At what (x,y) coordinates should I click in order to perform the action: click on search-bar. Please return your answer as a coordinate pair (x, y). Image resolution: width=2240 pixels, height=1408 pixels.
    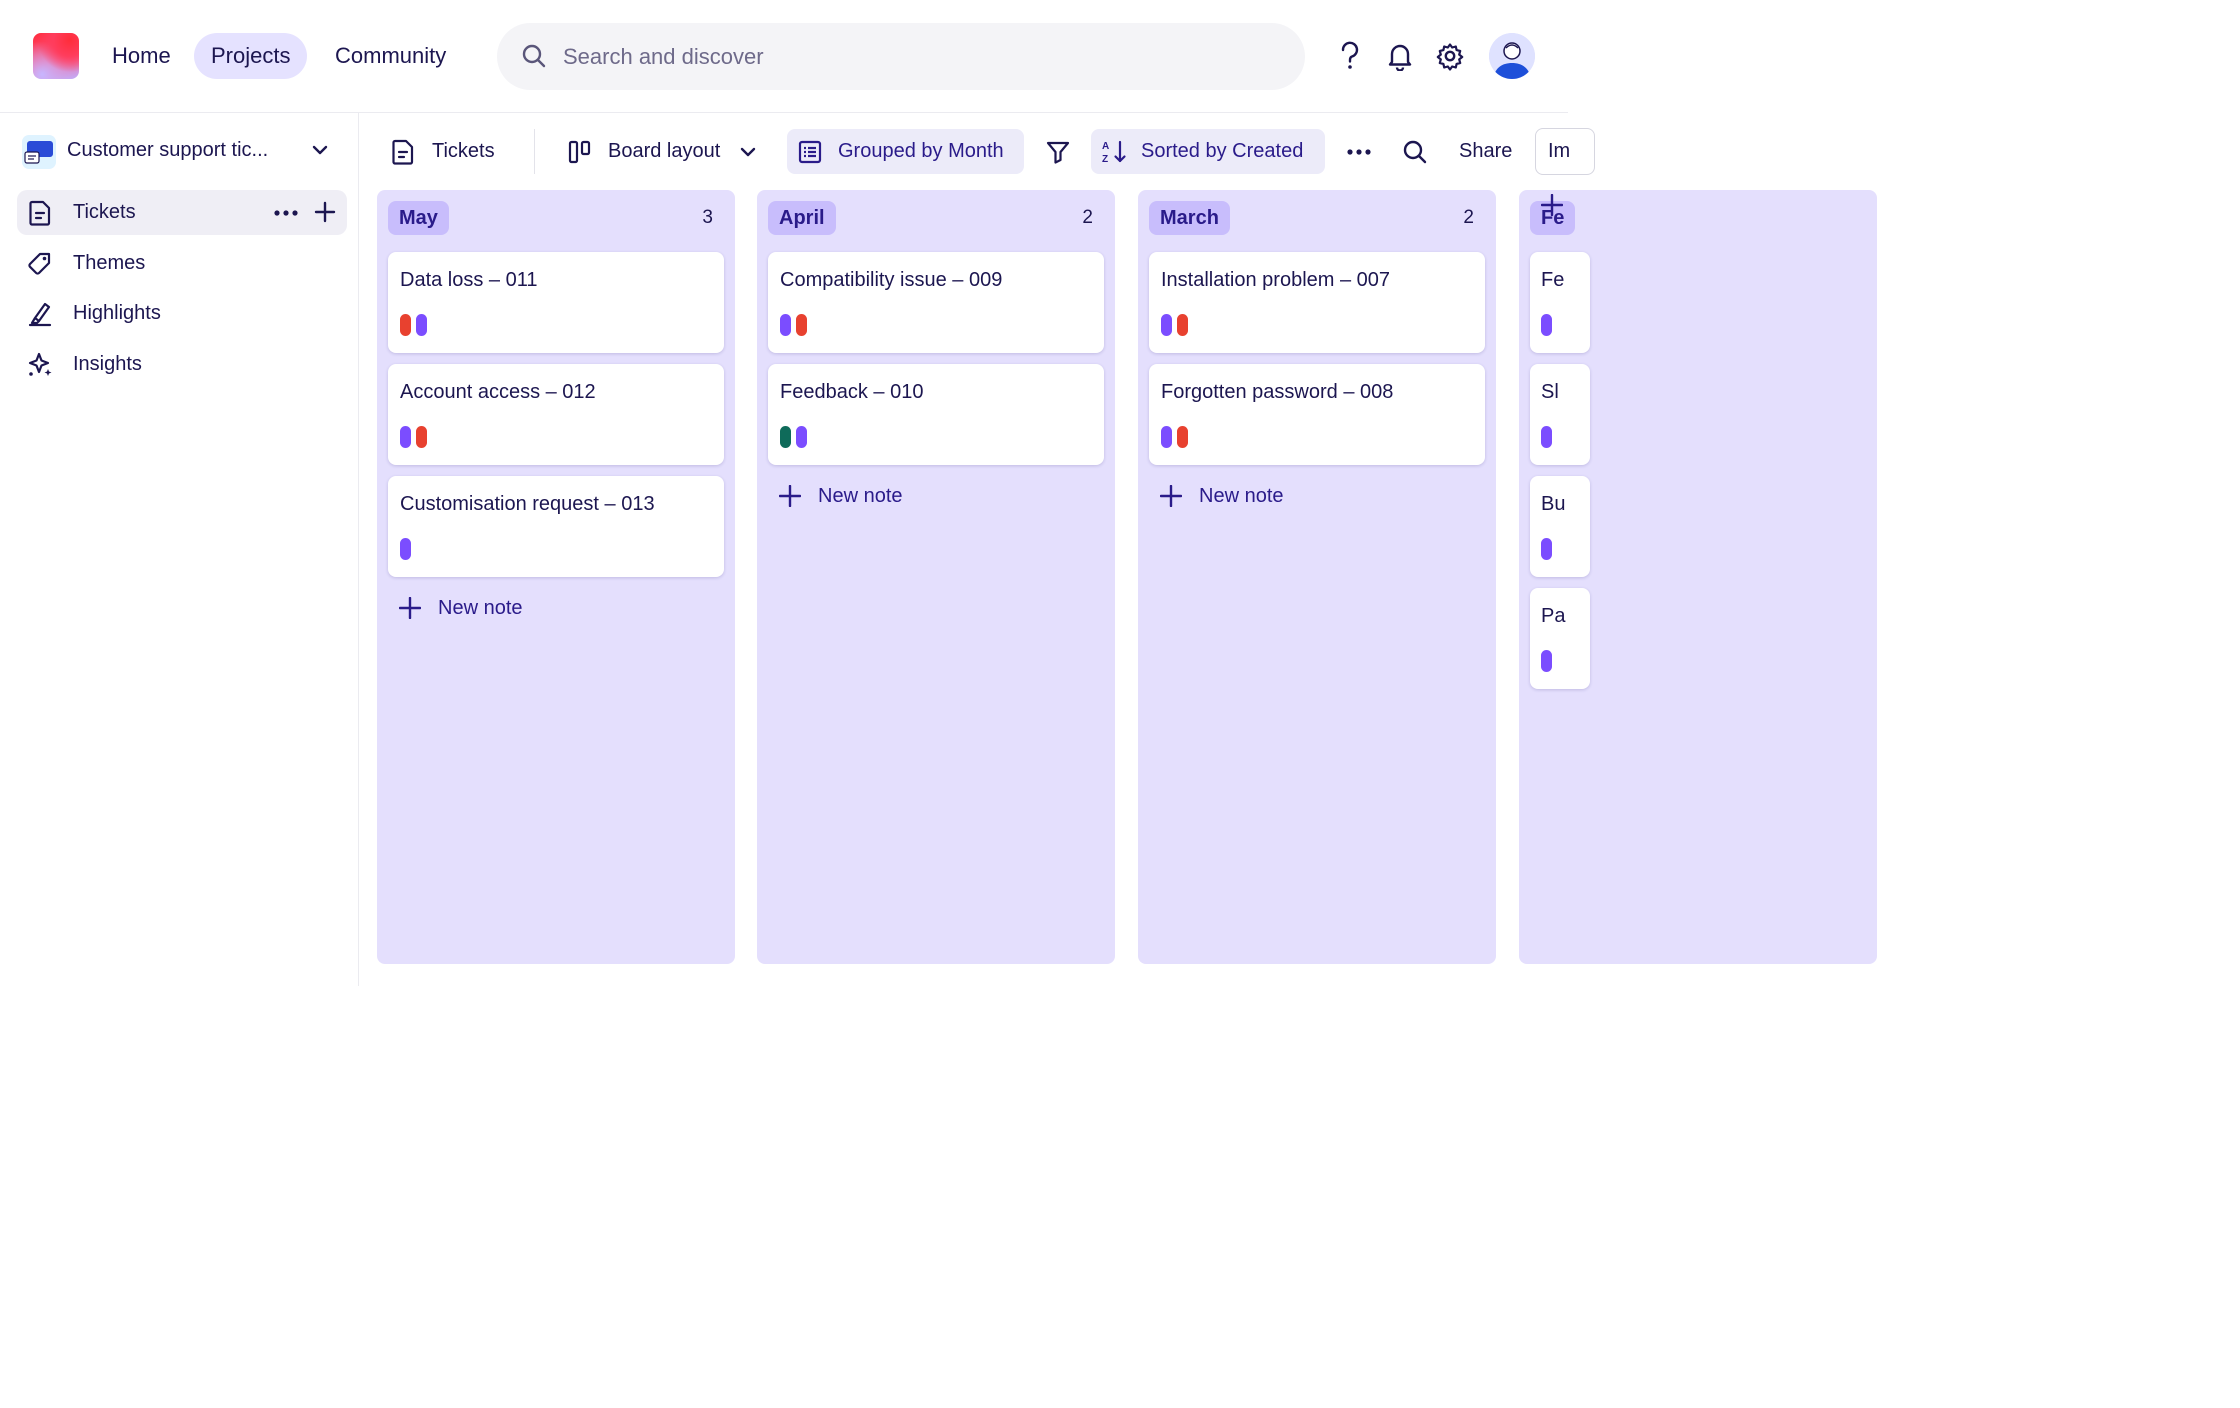
    Looking at the image, I should click on (901, 56).